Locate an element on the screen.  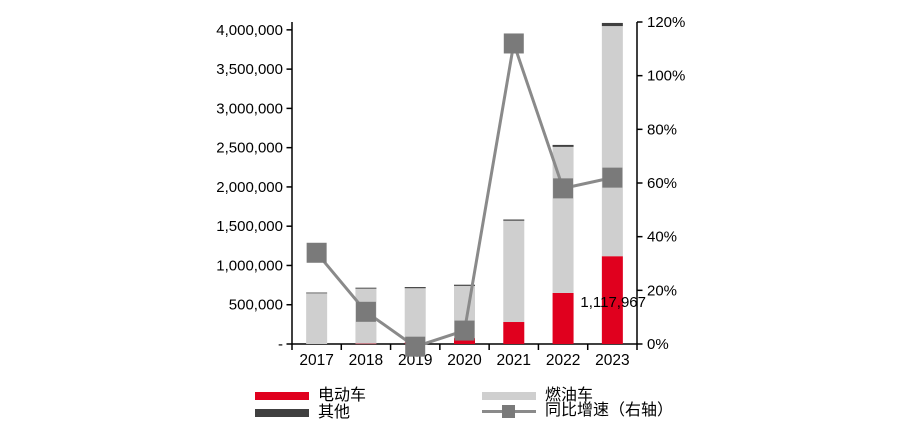
legend-label-other: 其他 is located at coordinates (334, 412).